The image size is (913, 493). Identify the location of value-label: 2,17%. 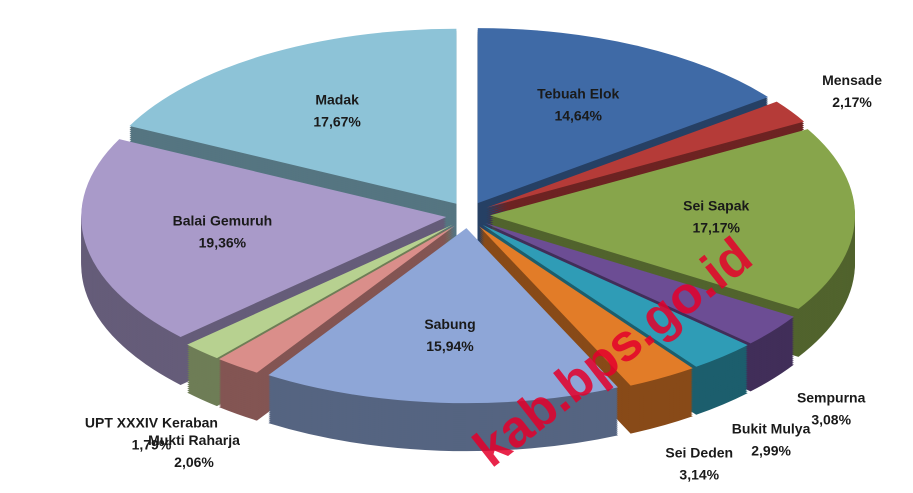
(852, 102).